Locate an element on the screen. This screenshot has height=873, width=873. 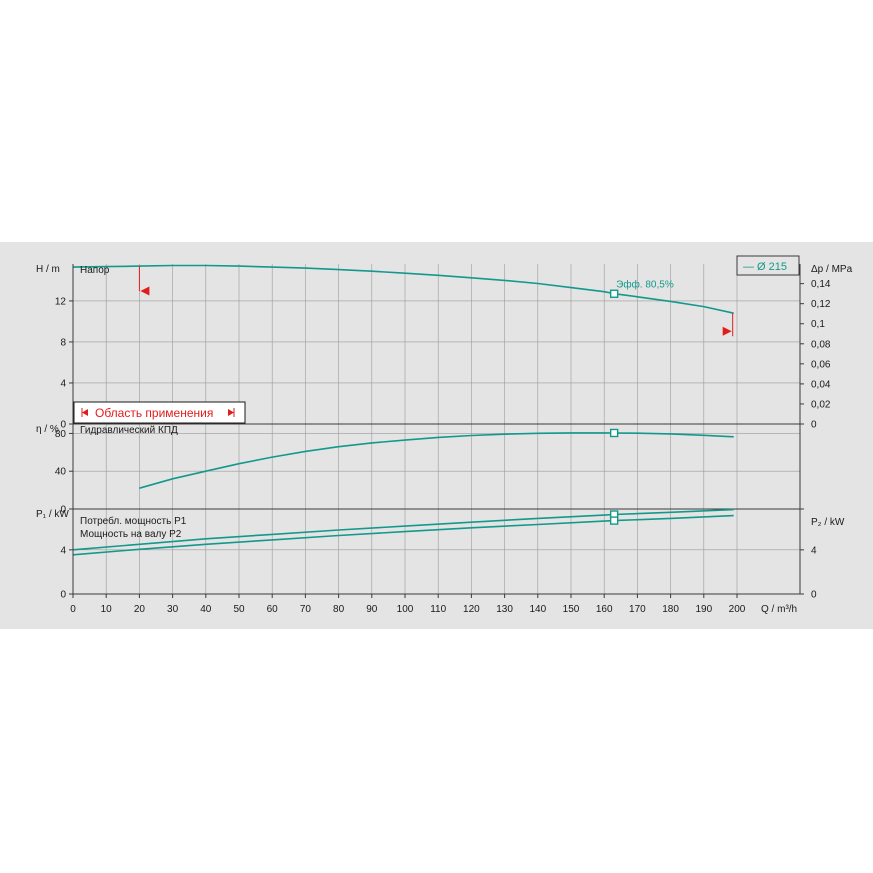
x-tick-label: 150 is located at coordinates (571, 609).